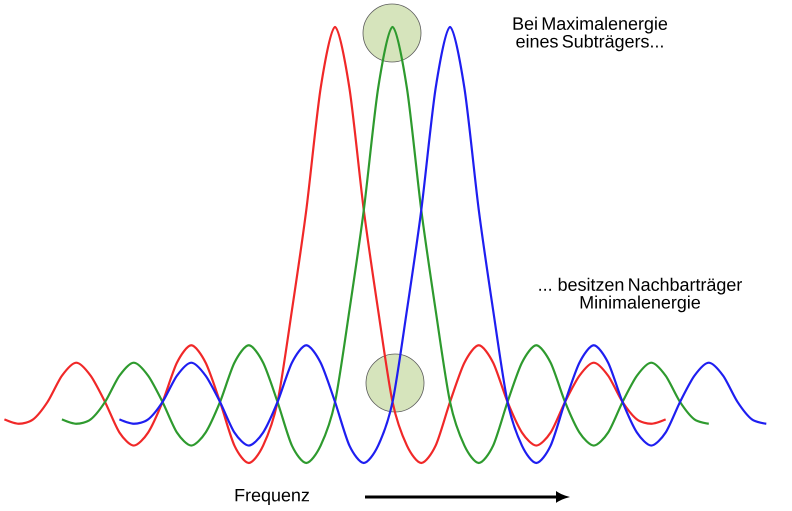 The image size is (792, 511). What do you see at coordinates (640, 295) in the screenshot?
I see `annotation: ... besitzen Nachbarträger Minimalenergie` at bounding box center [640, 295].